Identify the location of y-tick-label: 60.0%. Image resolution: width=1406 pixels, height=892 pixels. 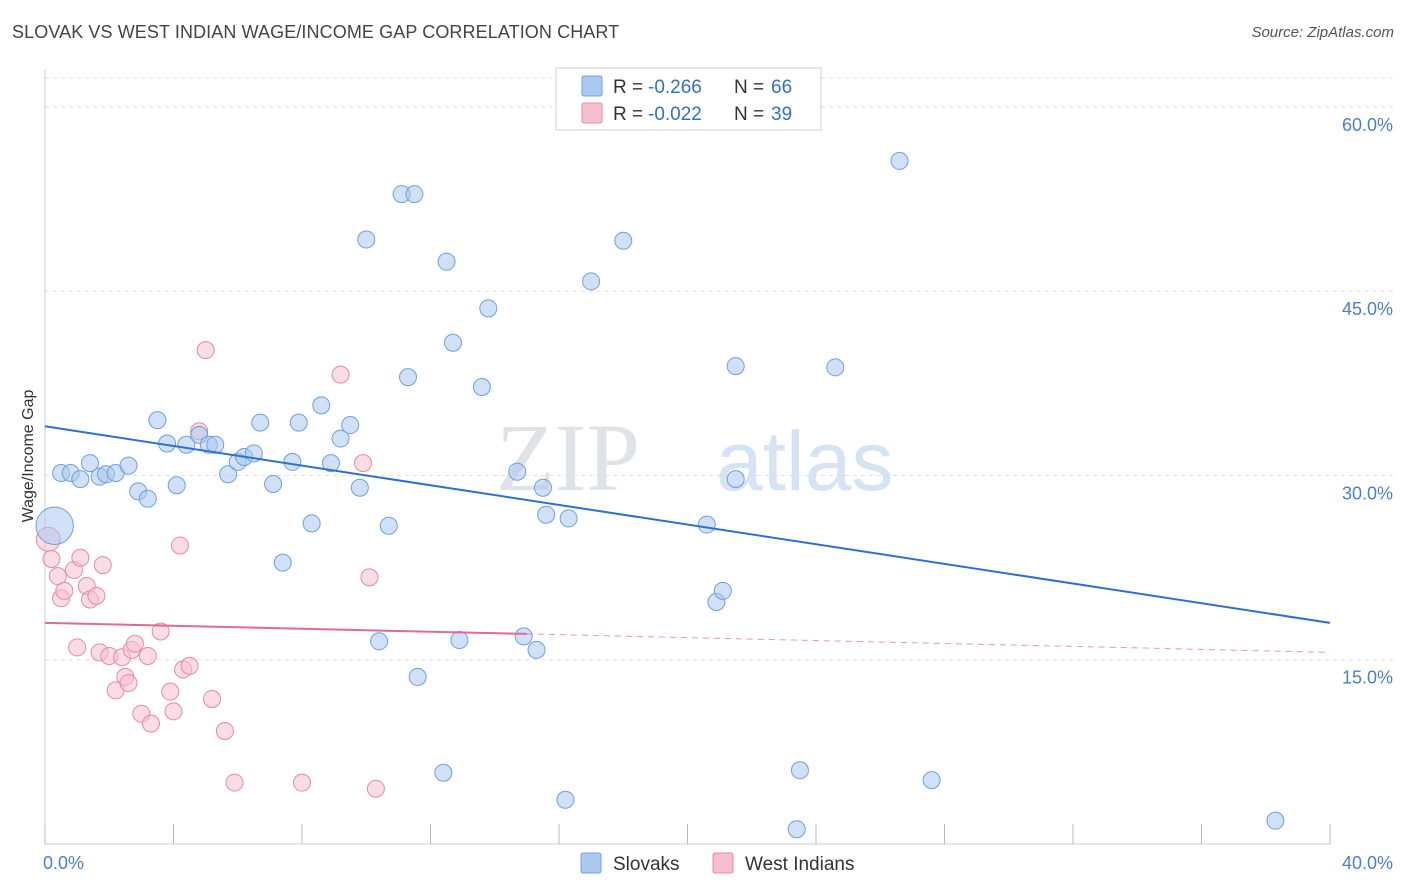
(1367, 125).